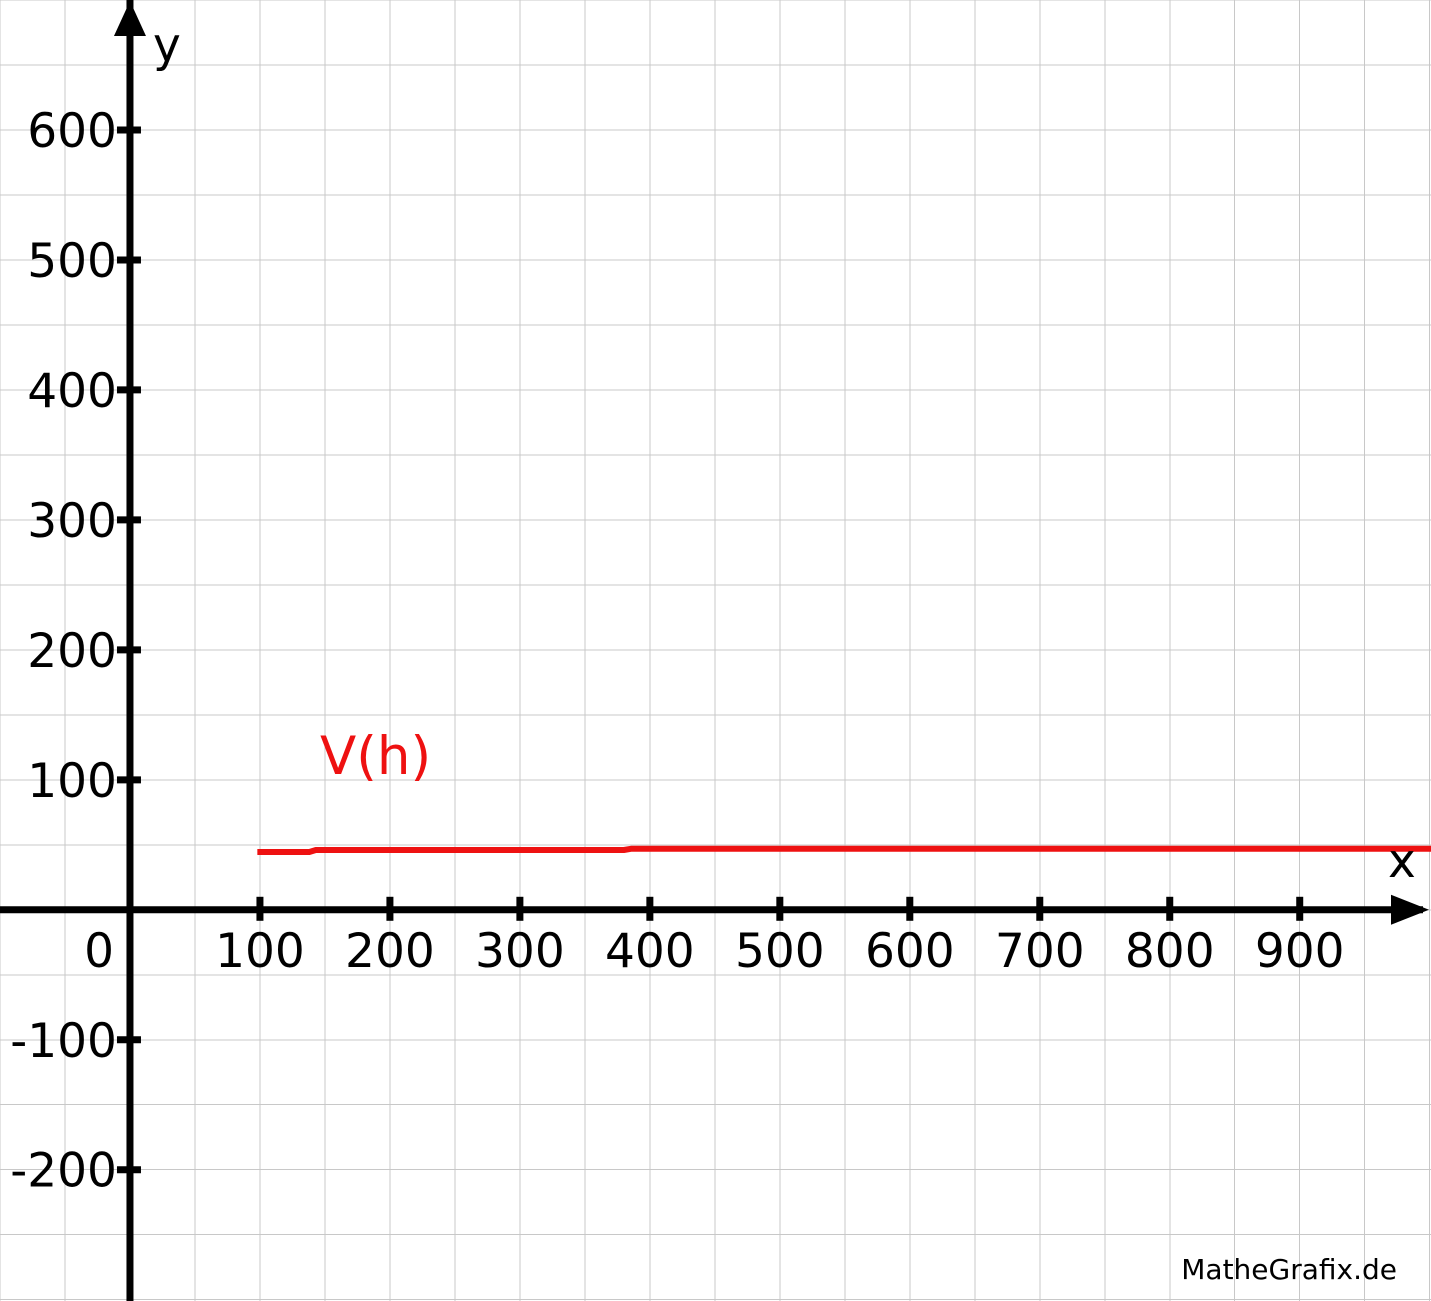  I want to click on x-tick-label: 800, so click(1170, 951).